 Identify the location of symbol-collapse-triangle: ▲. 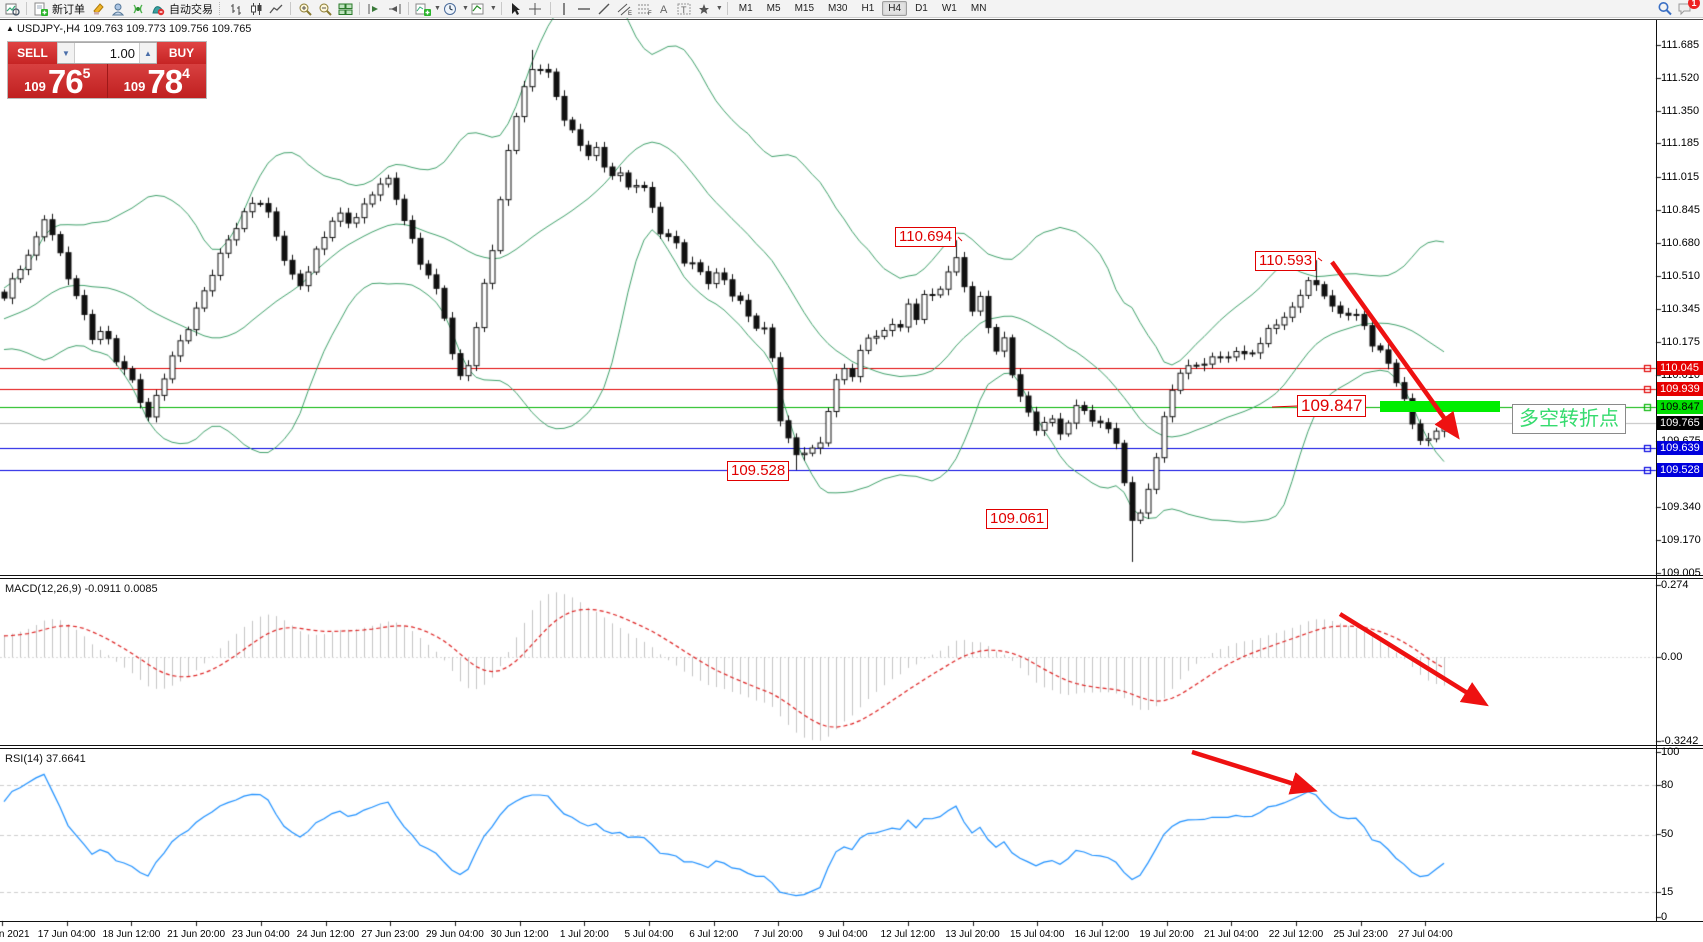
(10, 28).